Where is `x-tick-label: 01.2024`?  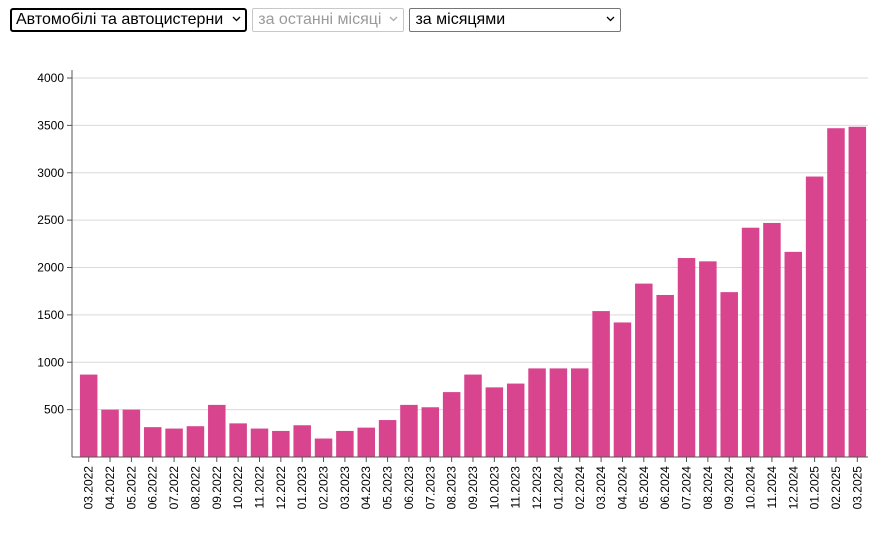 x-tick-label: 01.2024 is located at coordinates (558, 488).